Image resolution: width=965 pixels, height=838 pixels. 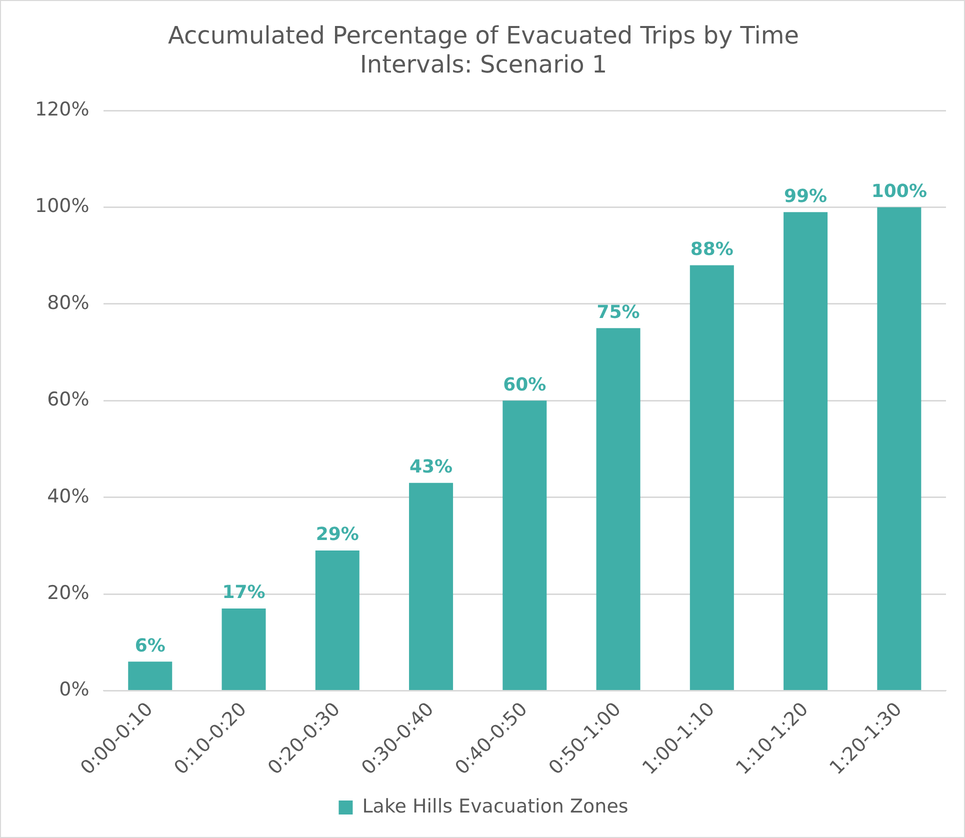 What do you see at coordinates (62, 206) in the screenshot?
I see `y-tick-label: 100%` at bounding box center [62, 206].